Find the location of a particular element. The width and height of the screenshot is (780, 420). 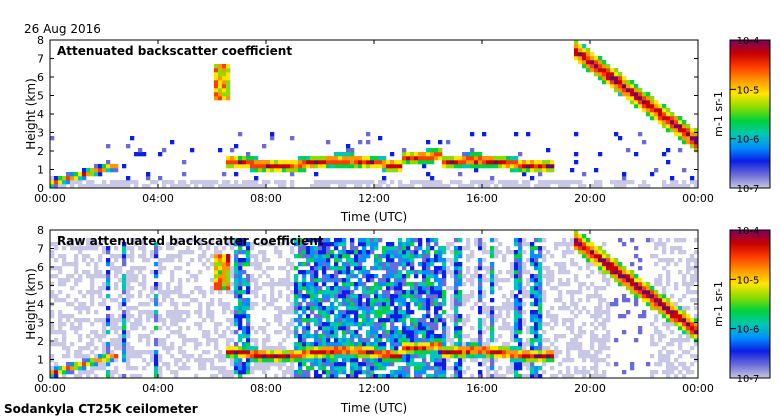

x-tick-label: 12:00 is located at coordinates (374, 388).